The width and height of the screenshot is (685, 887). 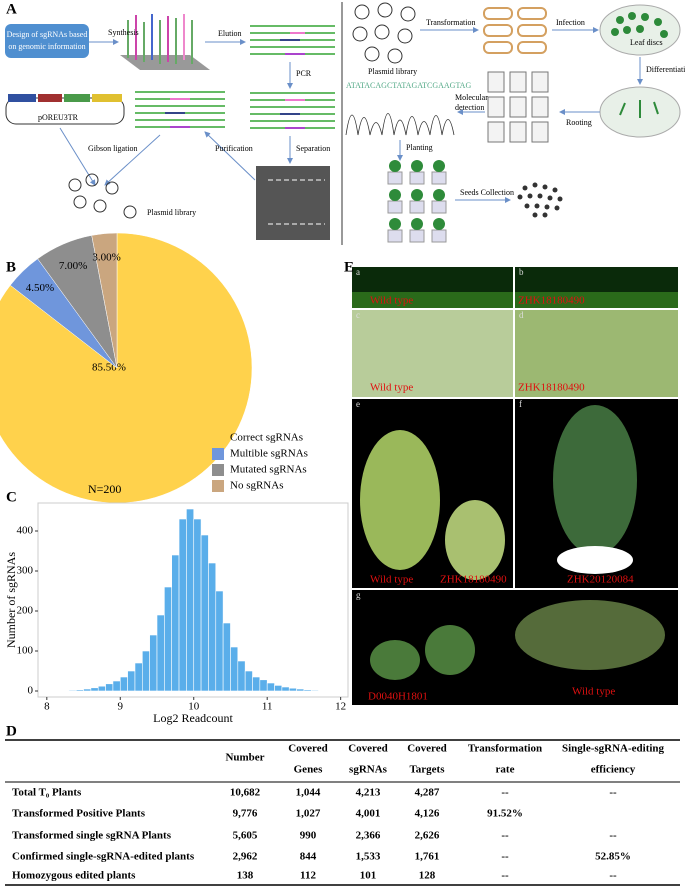 What do you see at coordinates (244, 758) in the screenshot?
I see `table-header: Number` at bounding box center [244, 758].